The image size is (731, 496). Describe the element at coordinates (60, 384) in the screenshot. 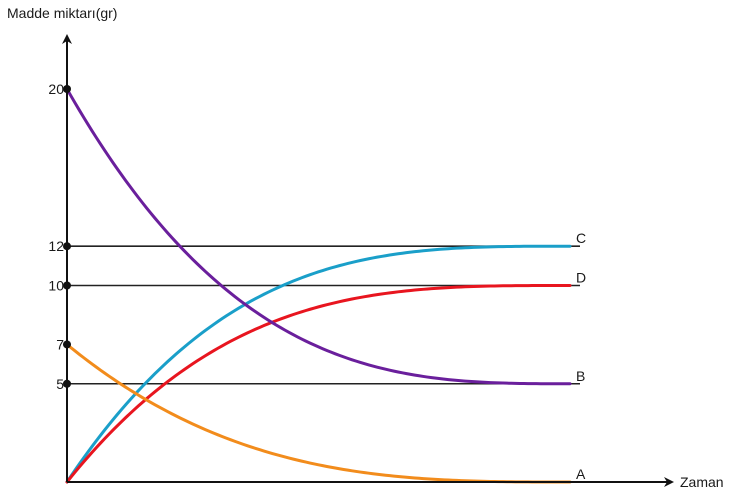

I see `tick-label-5: 5` at that location.